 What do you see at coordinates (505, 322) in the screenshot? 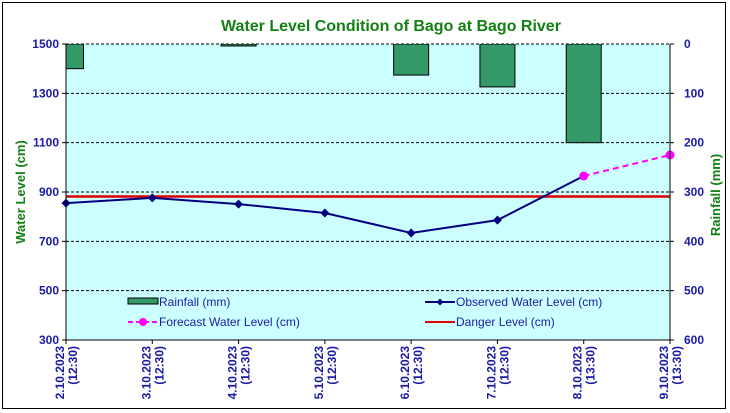
I see `legend-label: Danger Level (cm)` at bounding box center [505, 322].